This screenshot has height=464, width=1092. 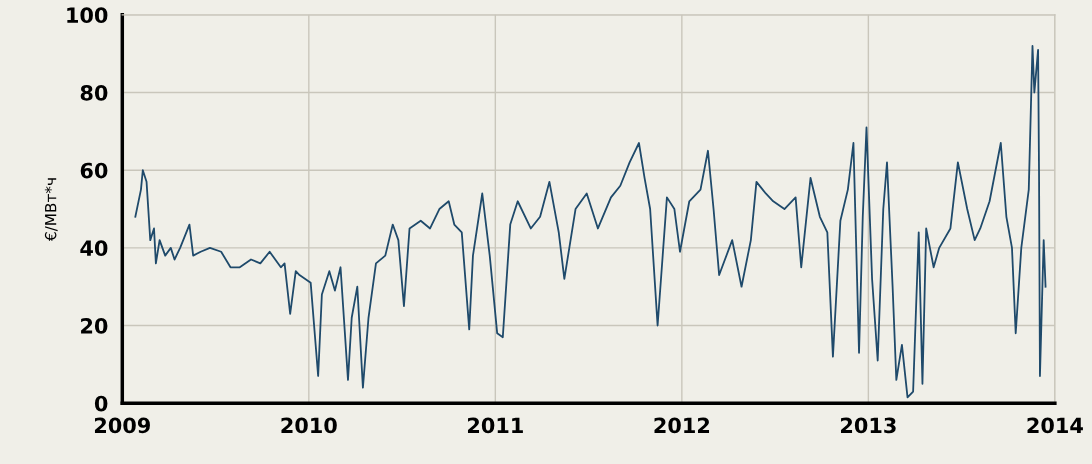 What do you see at coordinates (94, 92) in the screenshot?
I see `y-tick-label: 80` at bounding box center [94, 92].